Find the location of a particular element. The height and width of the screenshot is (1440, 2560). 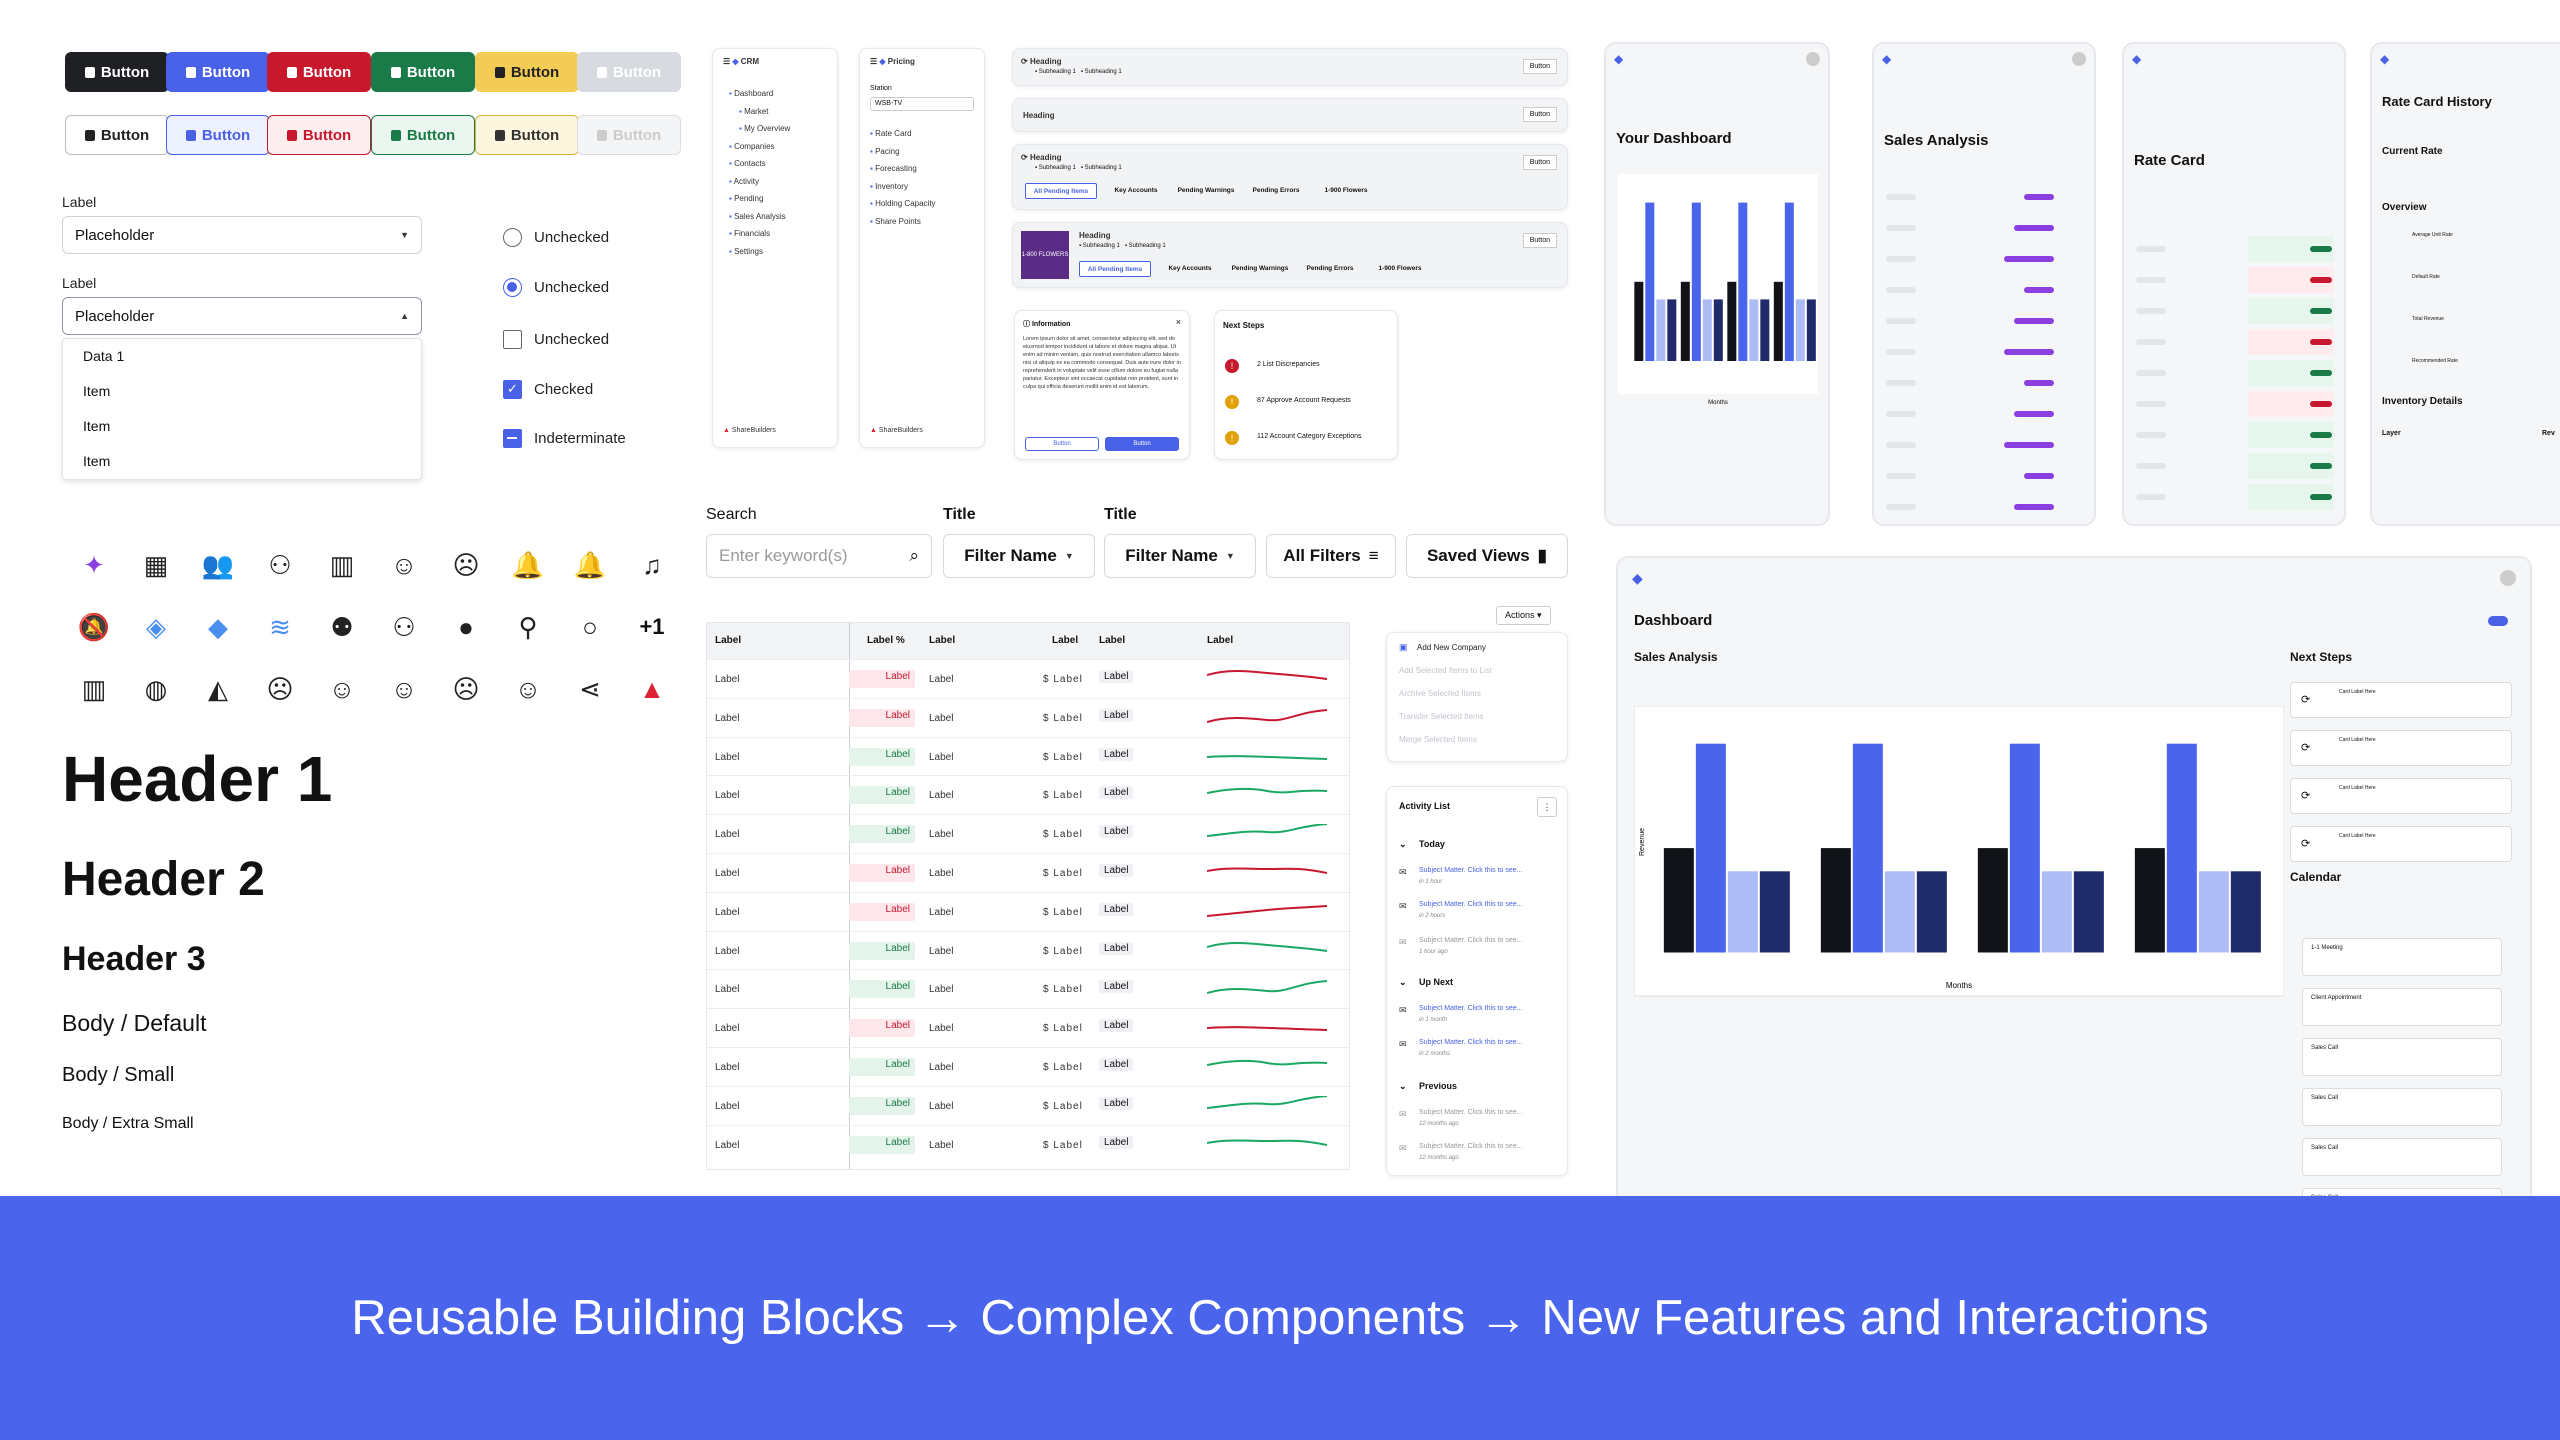

more-icon: ⋮ is located at coordinates (1547, 807).